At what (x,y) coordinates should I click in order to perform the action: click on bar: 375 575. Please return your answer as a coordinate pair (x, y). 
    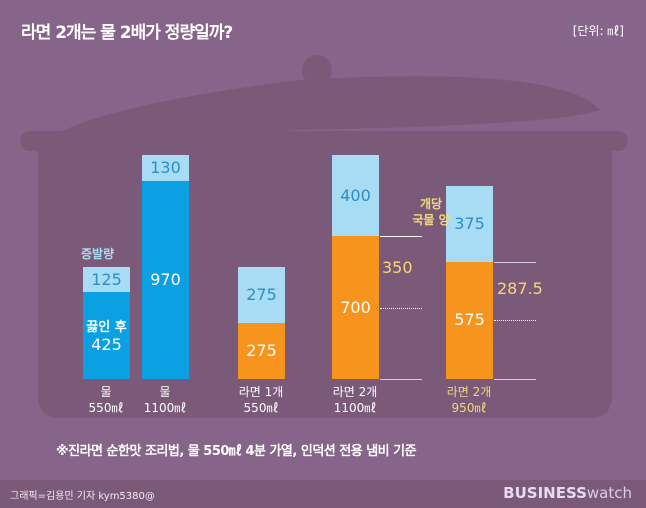
    Looking at the image, I should click on (469, 282).